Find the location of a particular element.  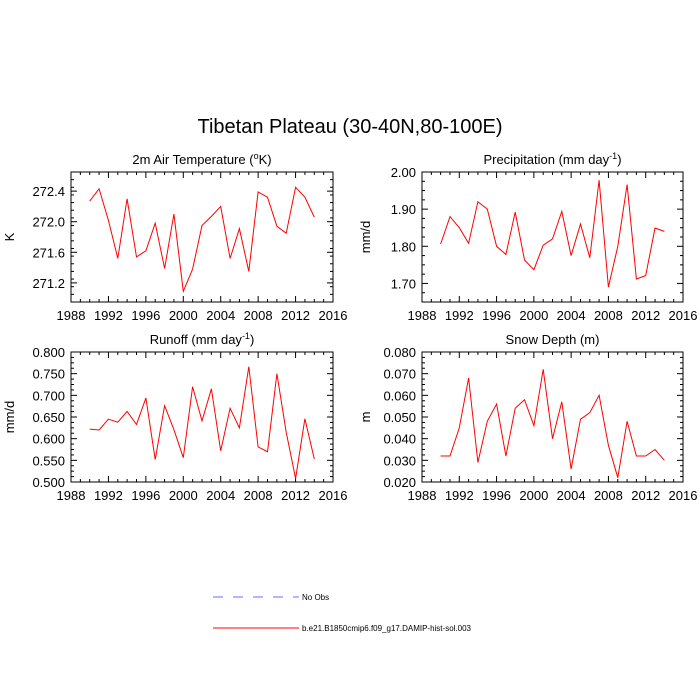

panel-title: Precipitation (mm day-1) is located at coordinates (552, 159).